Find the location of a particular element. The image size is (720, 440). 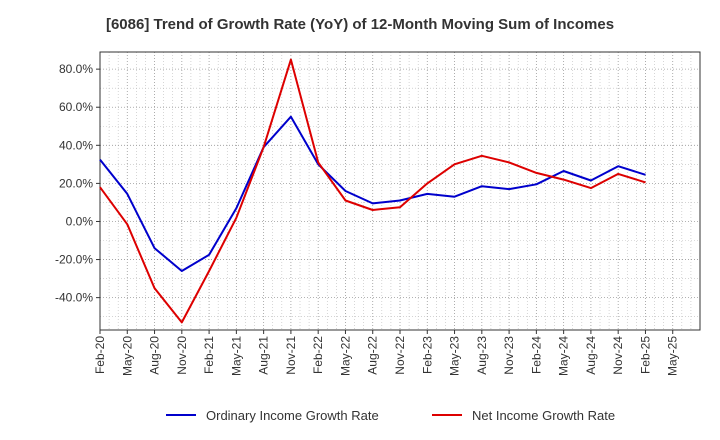

legend-swatch-ordinary is located at coordinates (181, 415).